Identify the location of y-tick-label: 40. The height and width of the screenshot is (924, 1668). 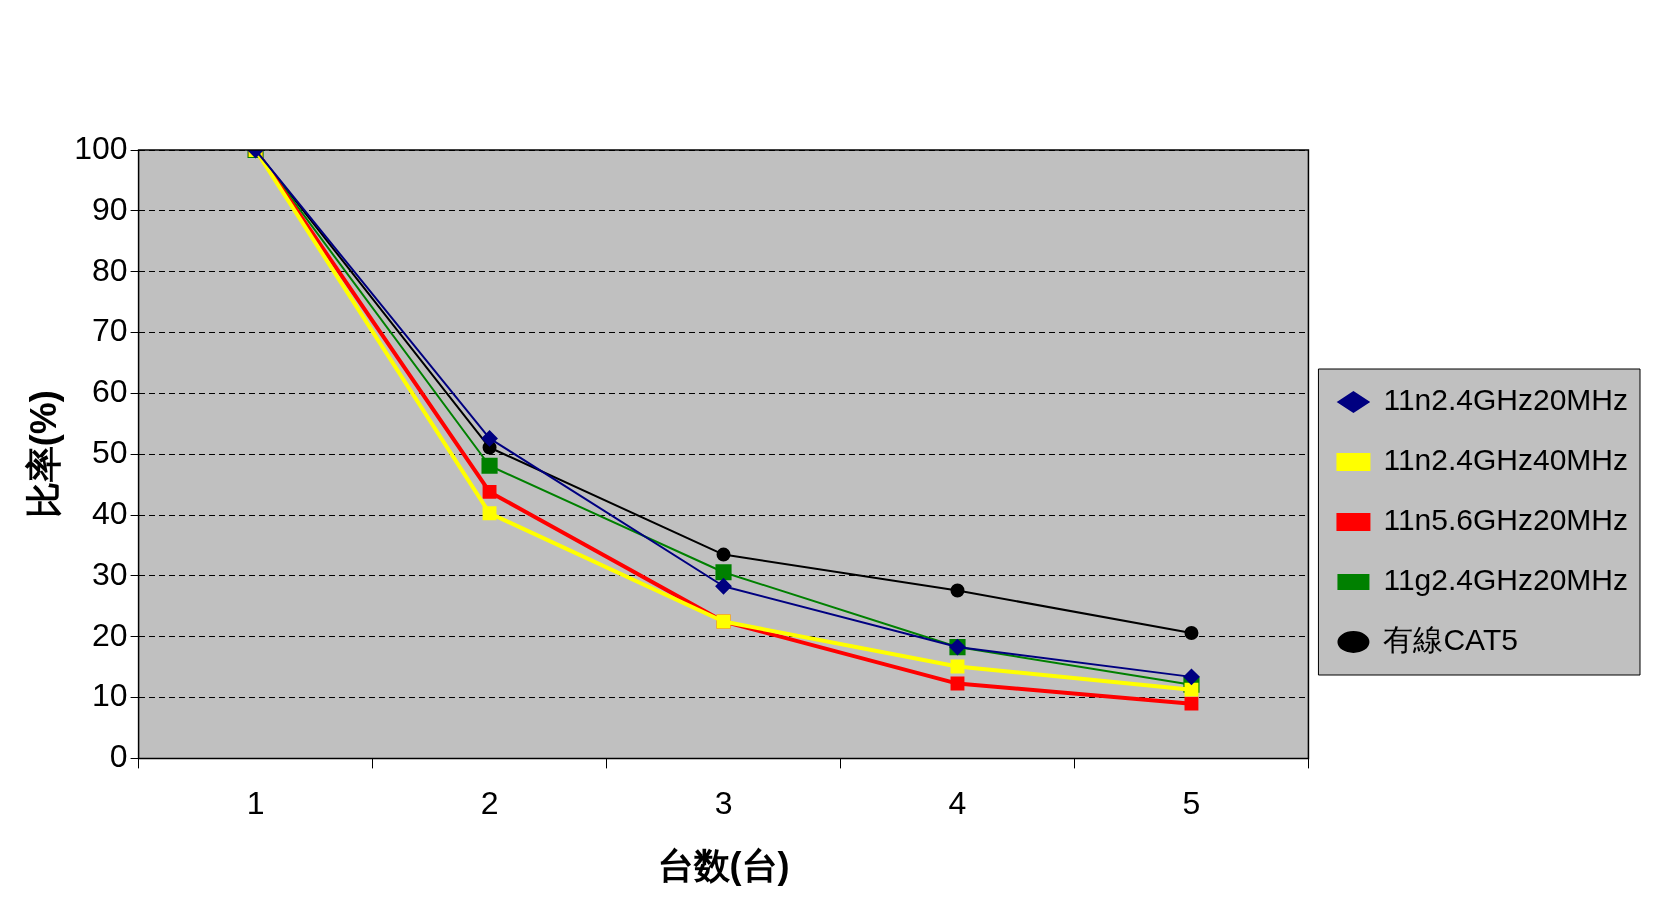
(110, 512).